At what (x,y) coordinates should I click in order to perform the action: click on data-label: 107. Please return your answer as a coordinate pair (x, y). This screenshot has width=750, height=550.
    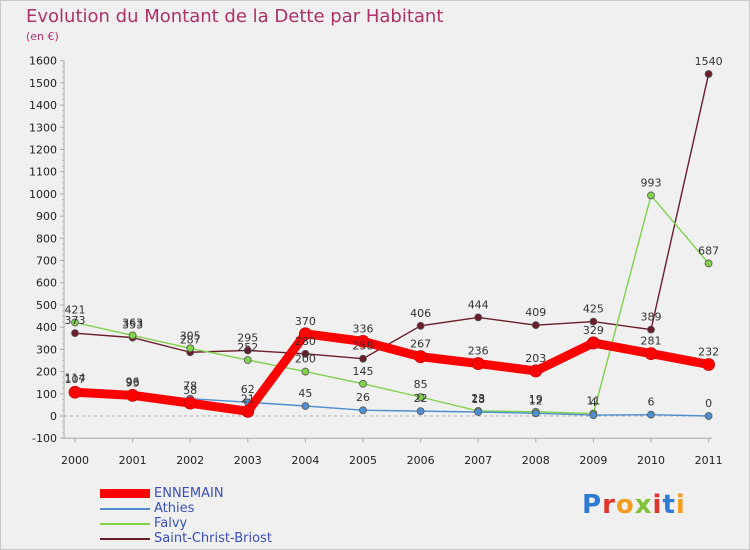
    Looking at the image, I should click on (75, 379).